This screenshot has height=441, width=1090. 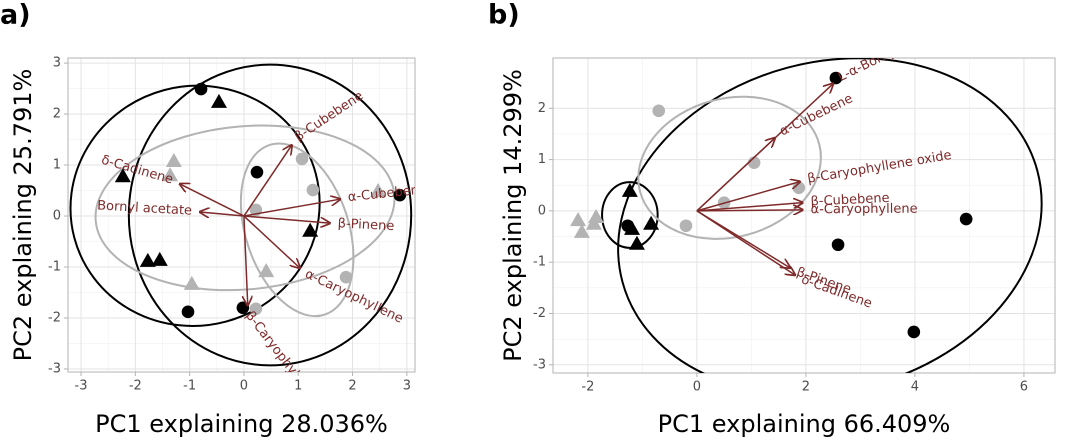 What do you see at coordinates (365, 225) in the screenshot?
I see `loading-label: β-Pinene` at bounding box center [365, 225].